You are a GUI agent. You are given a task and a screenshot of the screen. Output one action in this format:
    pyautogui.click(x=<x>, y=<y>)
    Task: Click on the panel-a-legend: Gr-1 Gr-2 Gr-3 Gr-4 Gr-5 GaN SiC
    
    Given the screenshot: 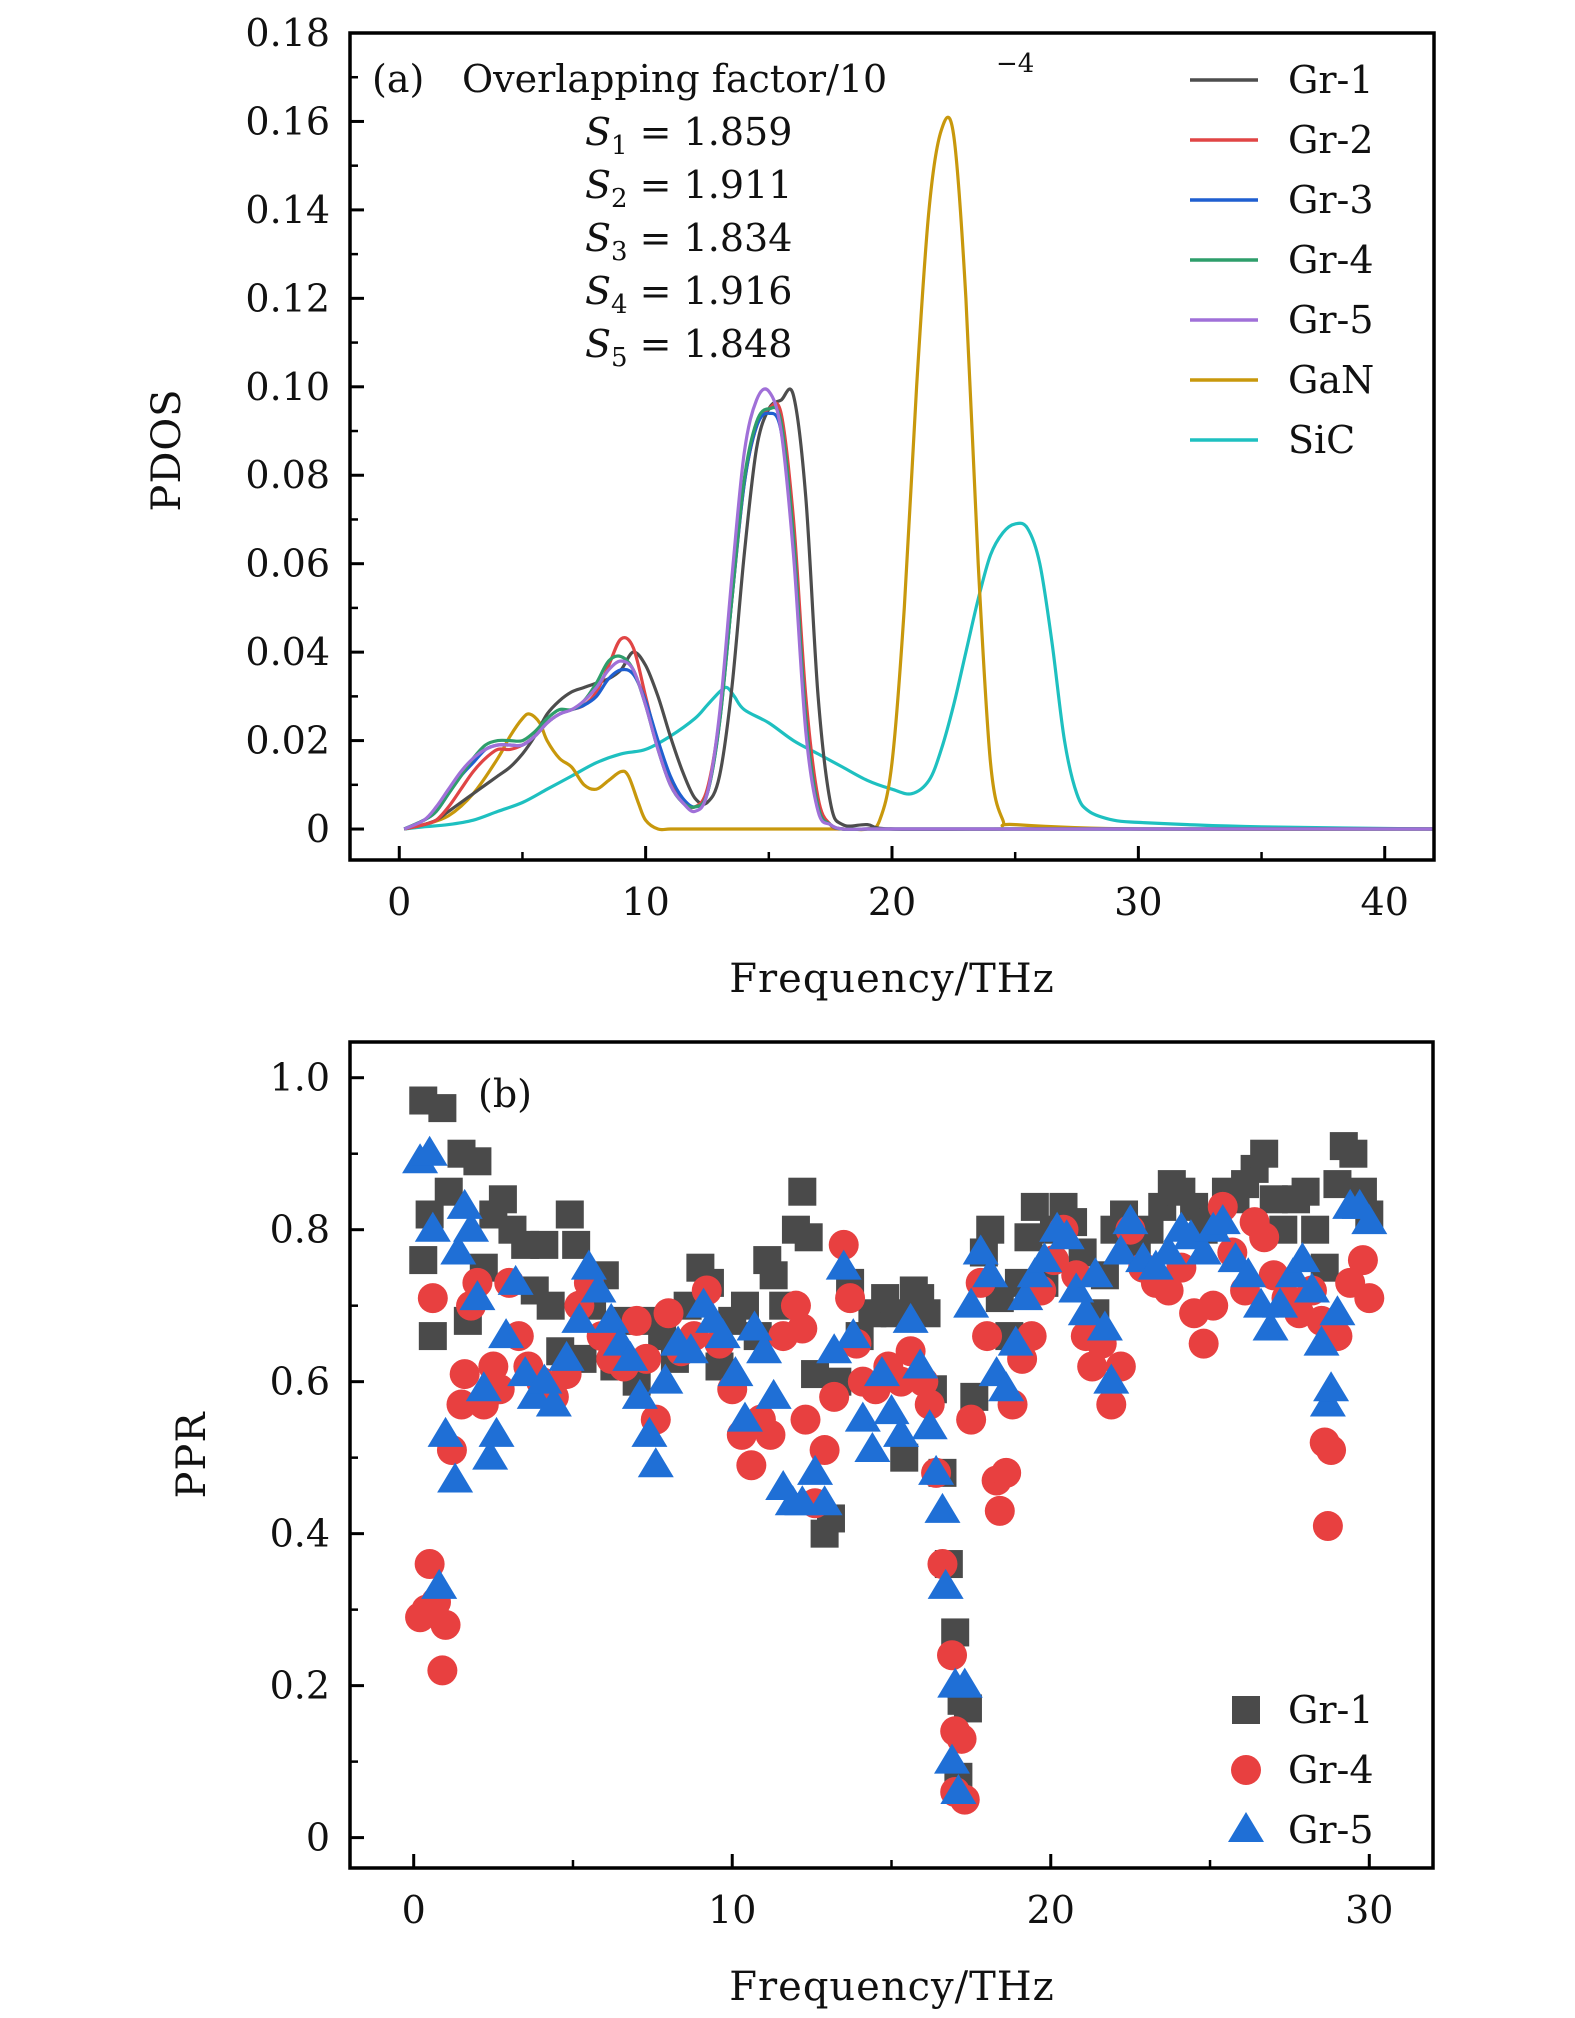 What is the action you would take?
    pyautogui.click(x=1282, y=260)
    